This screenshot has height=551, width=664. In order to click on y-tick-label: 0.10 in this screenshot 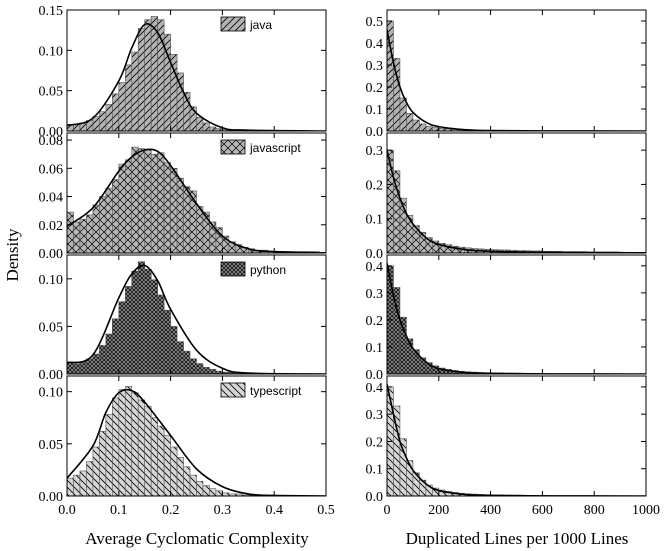, I will do `click(51, 51)`.